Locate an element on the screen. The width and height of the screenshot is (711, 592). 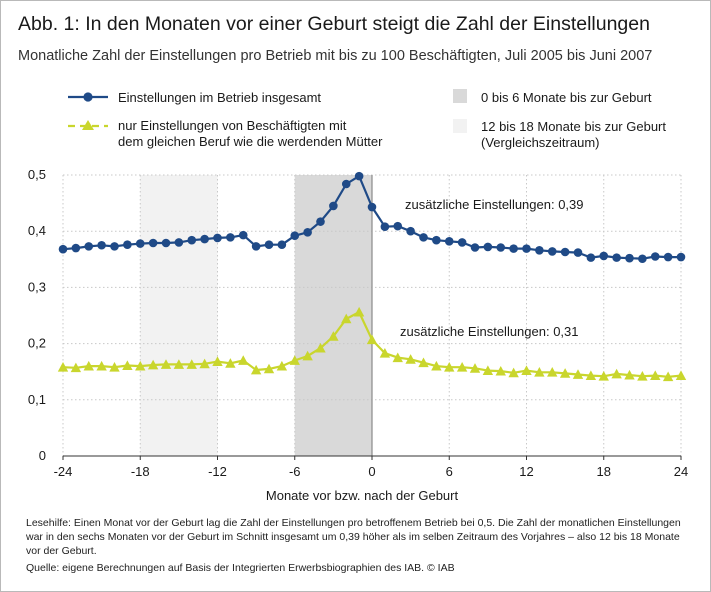
legend-series-1: Einstellungen im Betrieb insgesamt is located at coordinates (194, 97).